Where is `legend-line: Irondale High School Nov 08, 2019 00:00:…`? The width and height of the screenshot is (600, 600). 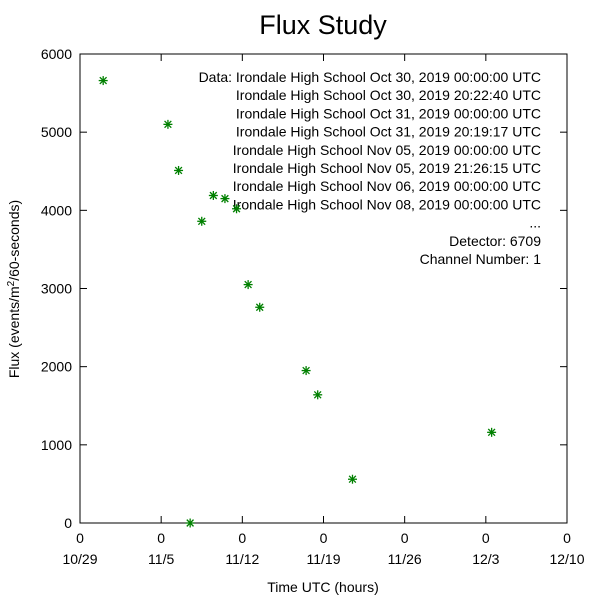
legend-line: Irondale High School Nov 08, 2019 00:00:… is located at coordinates (387, 204).